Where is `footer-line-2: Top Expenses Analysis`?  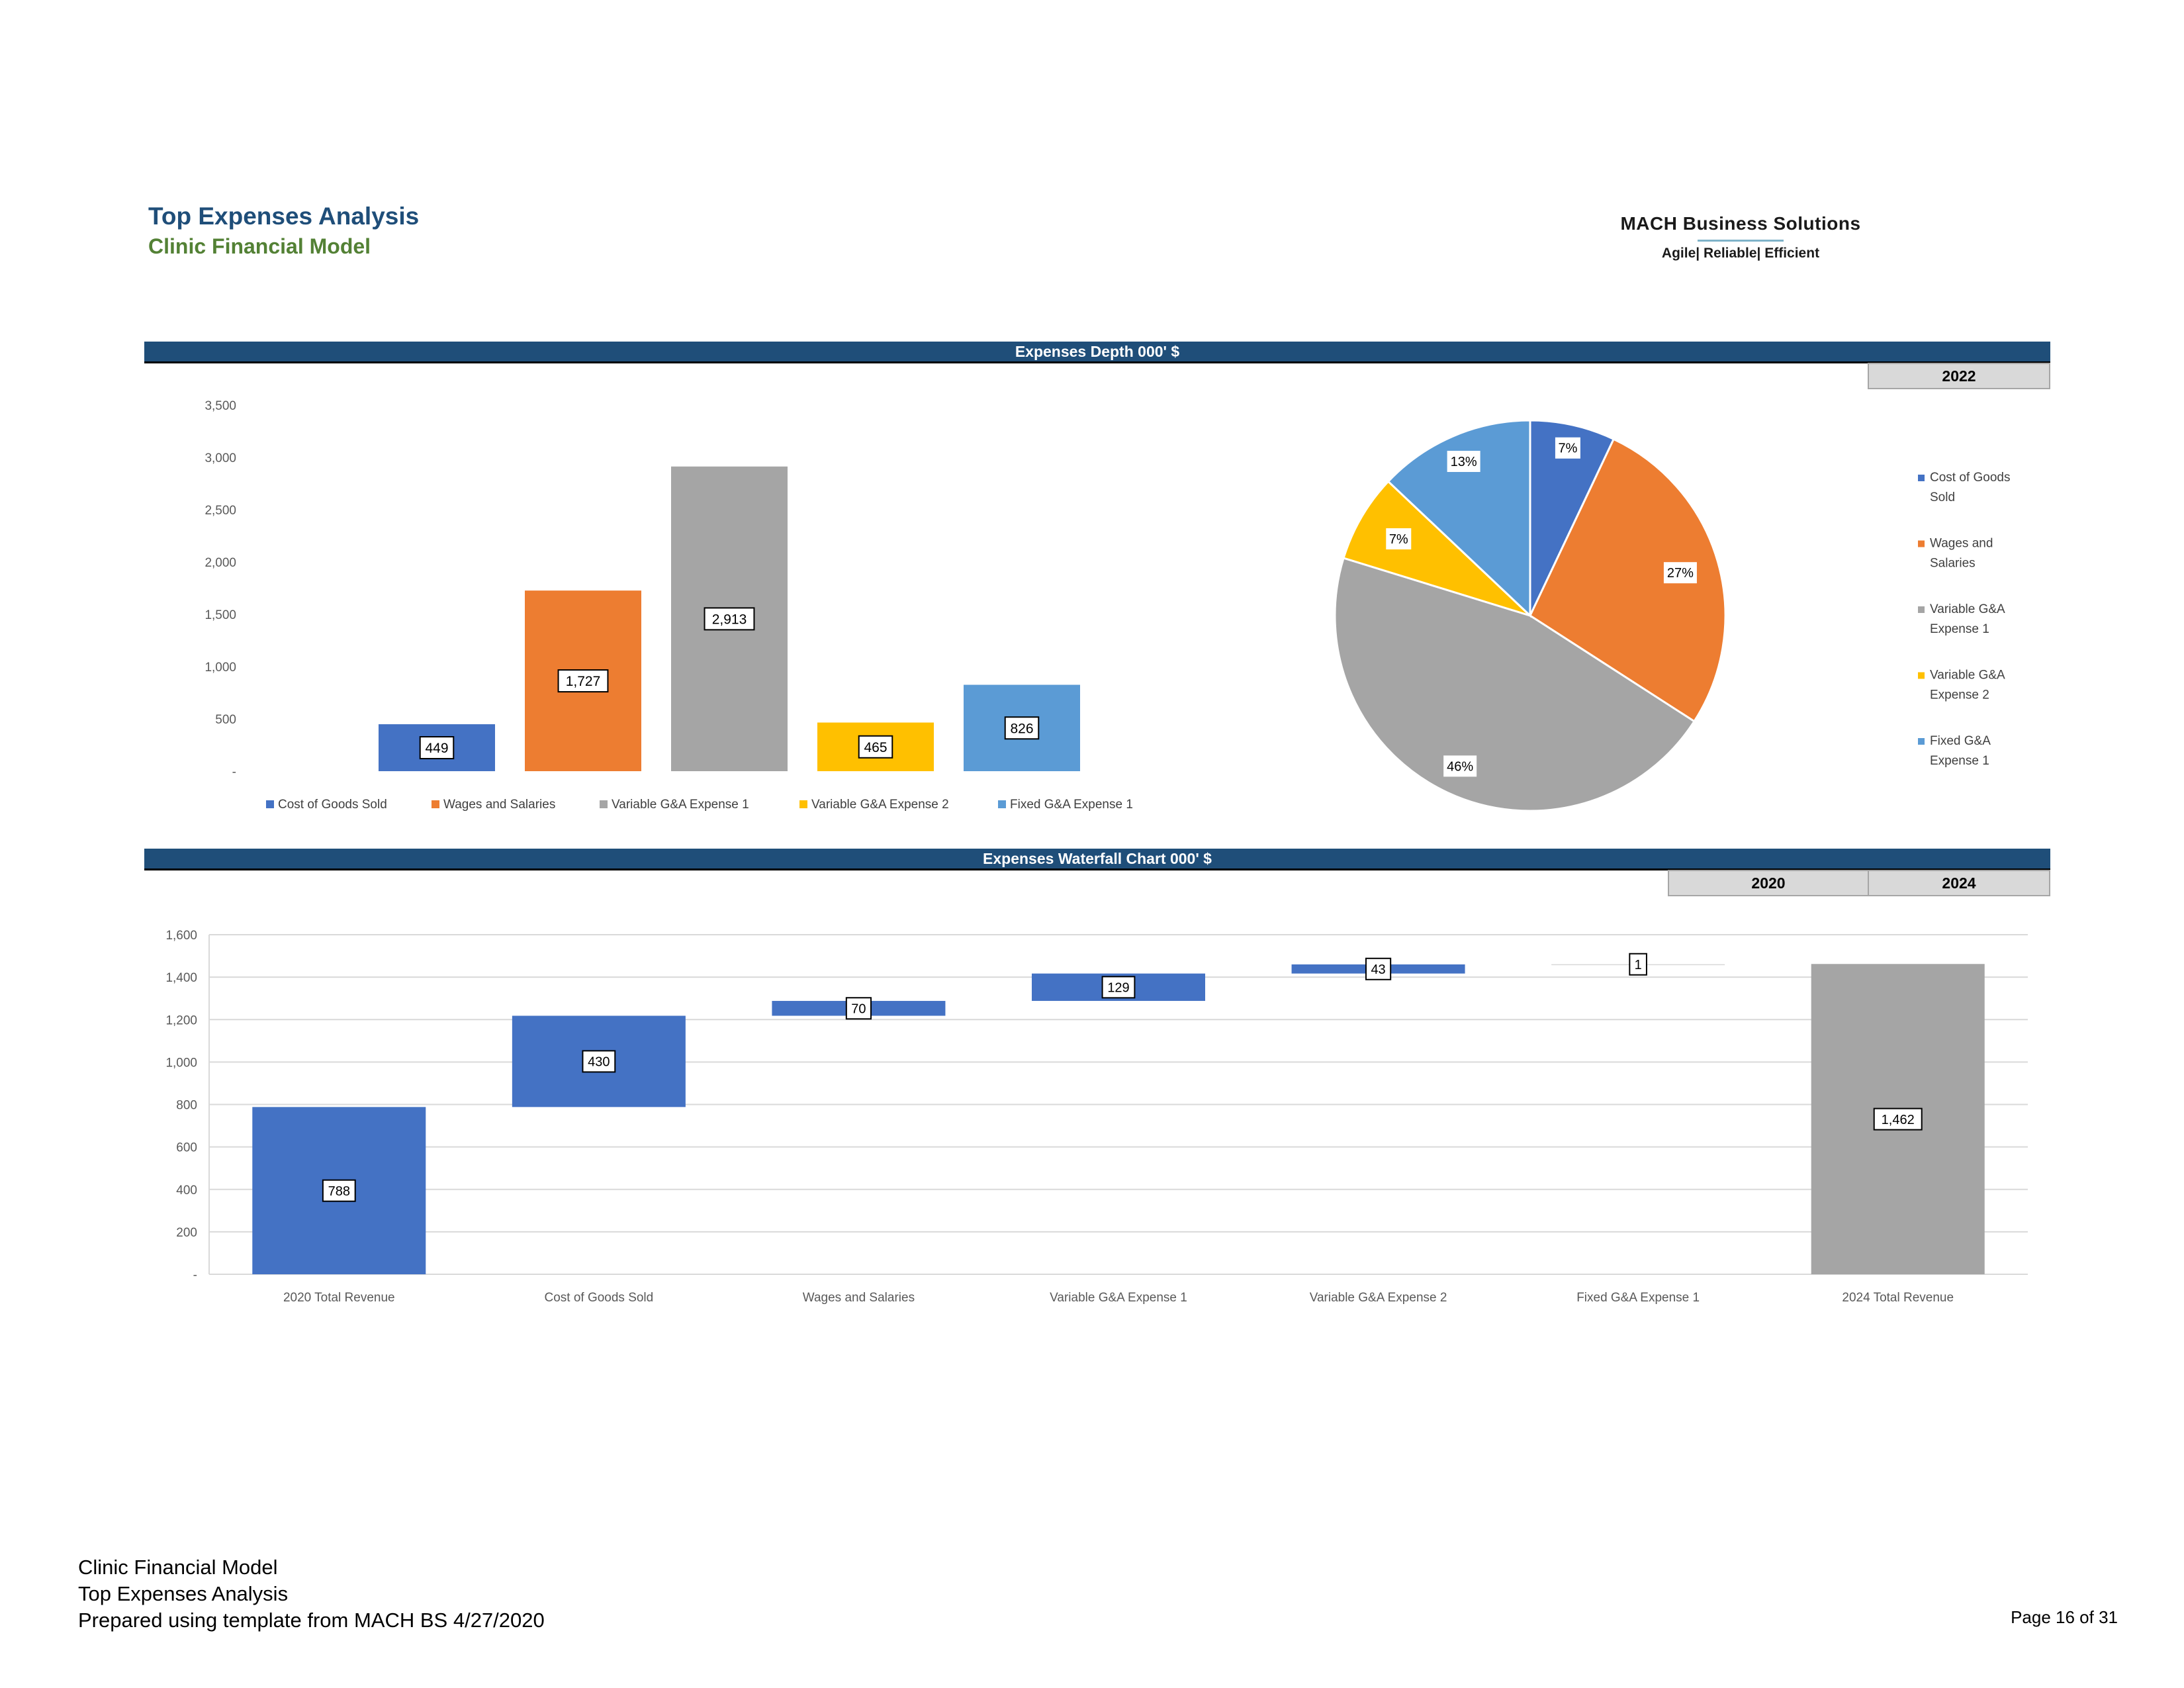 footer-line-2: Top Expenses Analysis is located at coordinates (183, 1593).